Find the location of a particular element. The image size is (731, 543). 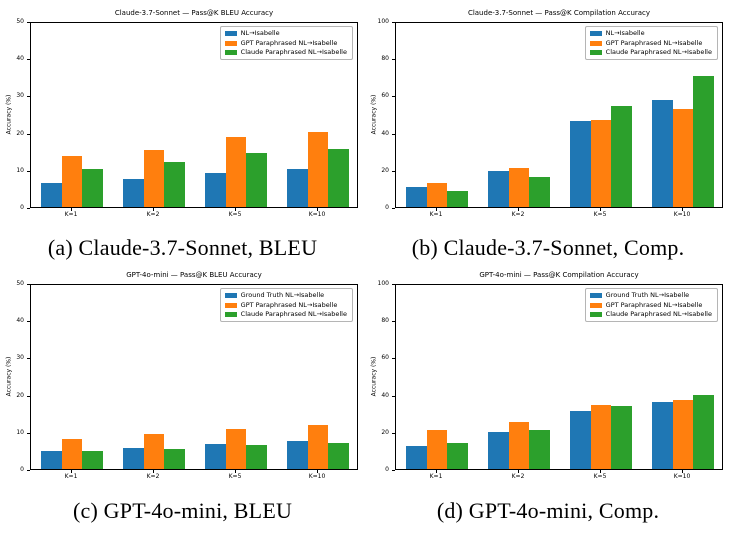

bar-k=1-series-2 is located at coordinates (457, 199).